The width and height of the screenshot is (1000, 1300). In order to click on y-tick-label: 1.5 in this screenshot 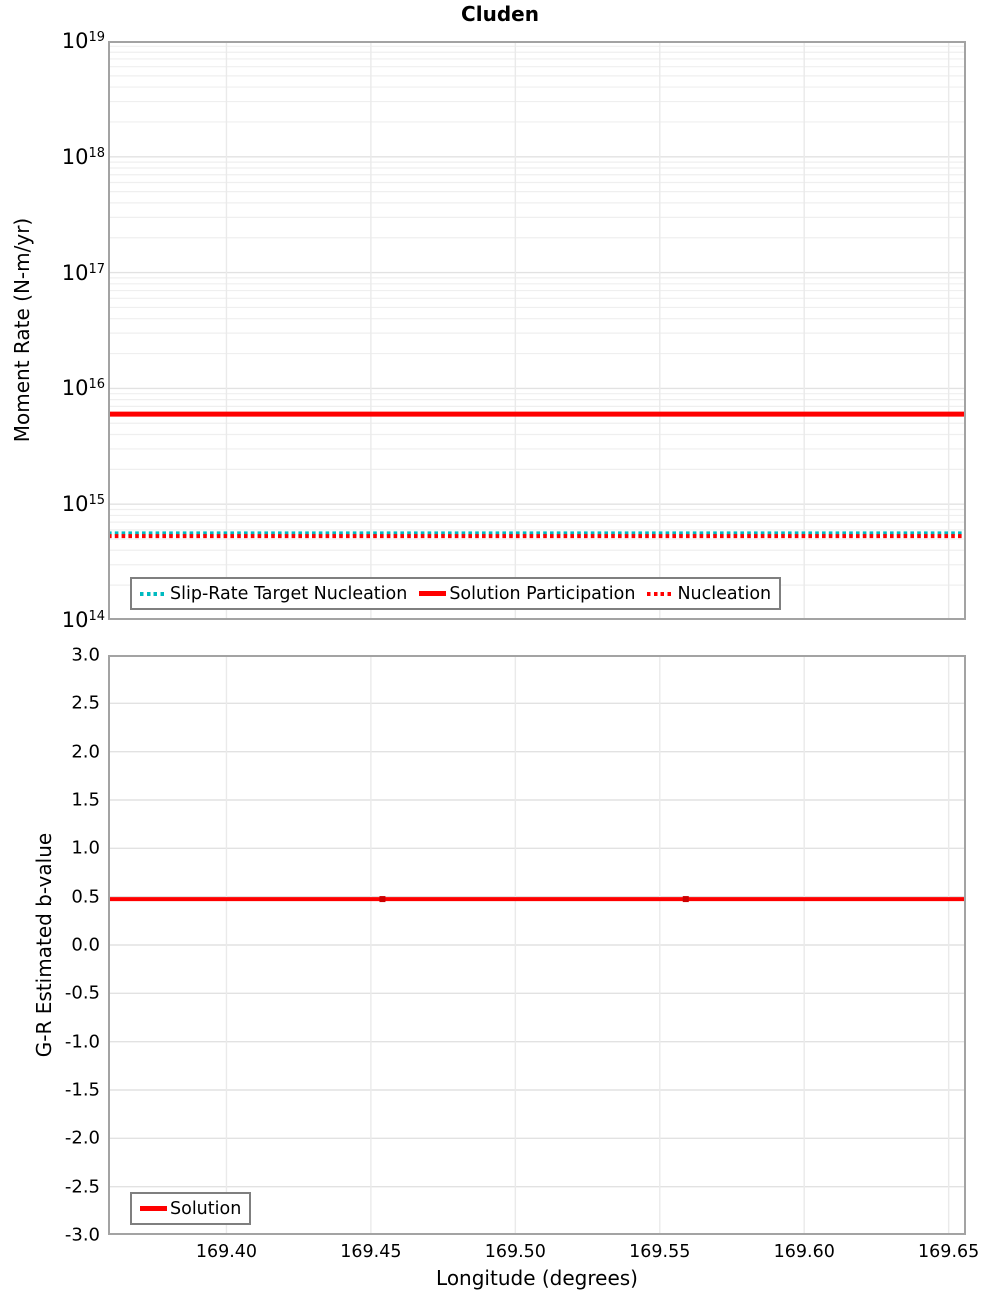, I will do `click(85, 800)`.